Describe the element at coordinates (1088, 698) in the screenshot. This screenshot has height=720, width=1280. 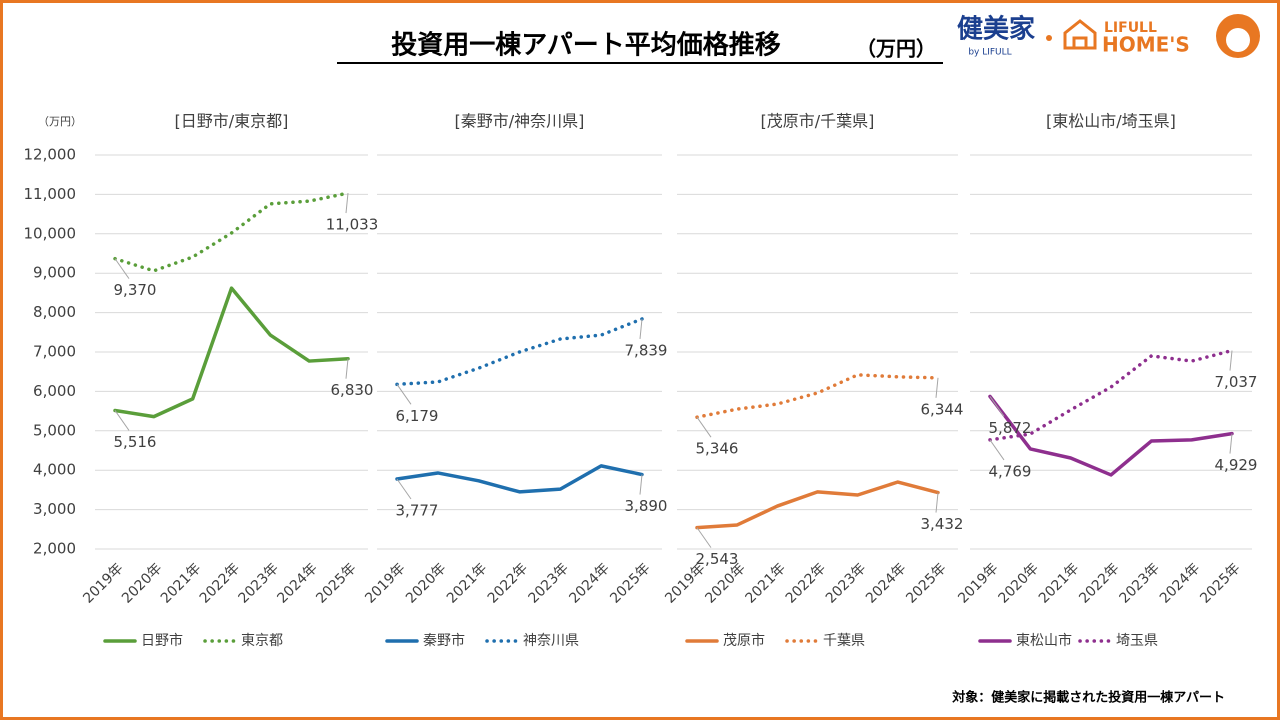
I see `footnote: 対象：健美家に掲載された投資用一棟アパート` at that location.